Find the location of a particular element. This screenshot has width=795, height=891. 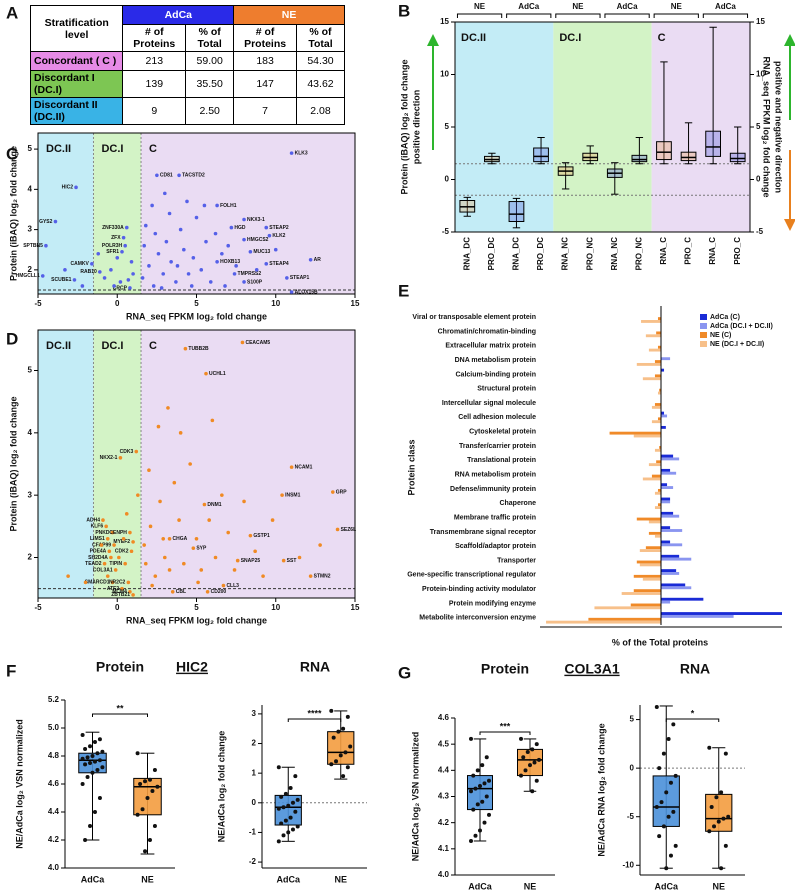

point-label: KLK2 is located at coordinates (278, 236).